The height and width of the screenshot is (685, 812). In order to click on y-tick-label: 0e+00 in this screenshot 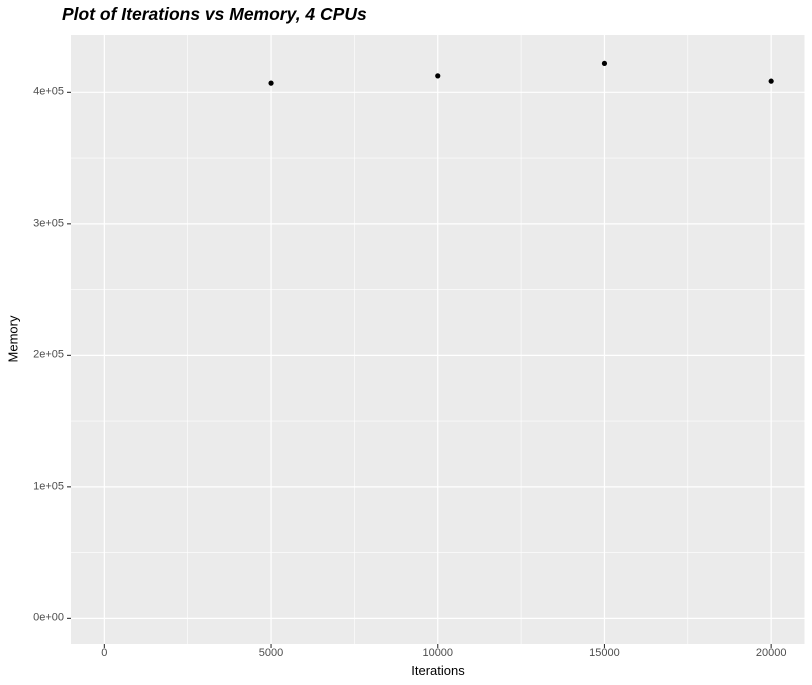, I will do `click(48, 617)`.